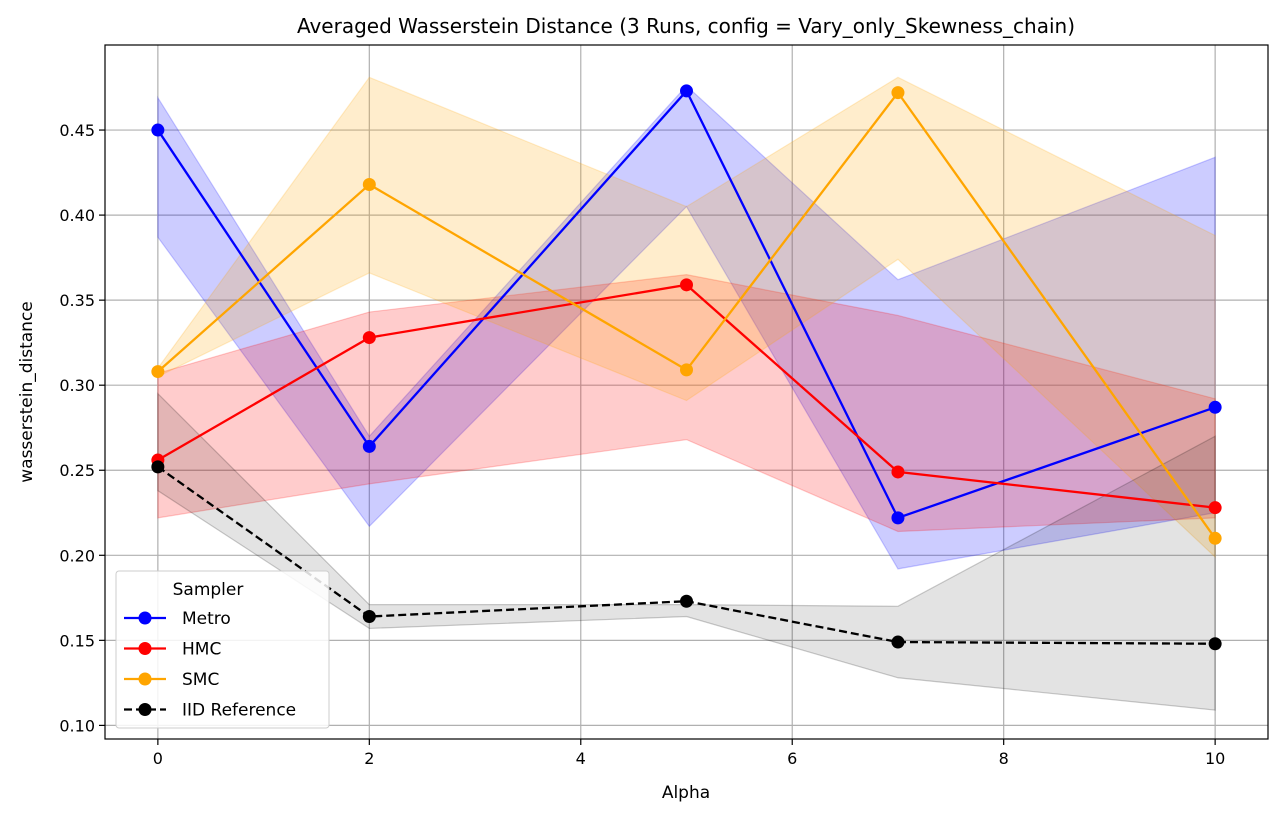 This screenshot has width=1282, height=817. What do you see at coordinates (145, 618) in the screenshot?
I see `legend-marker-metro` at bounding box center [145, 618].